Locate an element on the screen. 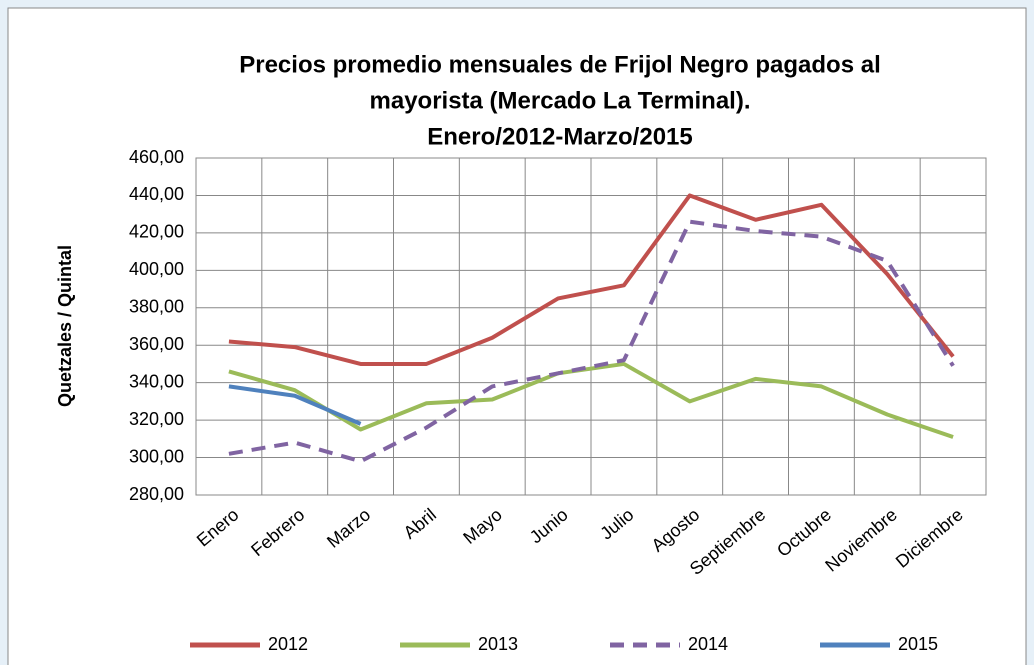  y-tick-label: 400,00 is located at coordinates (156, 269).